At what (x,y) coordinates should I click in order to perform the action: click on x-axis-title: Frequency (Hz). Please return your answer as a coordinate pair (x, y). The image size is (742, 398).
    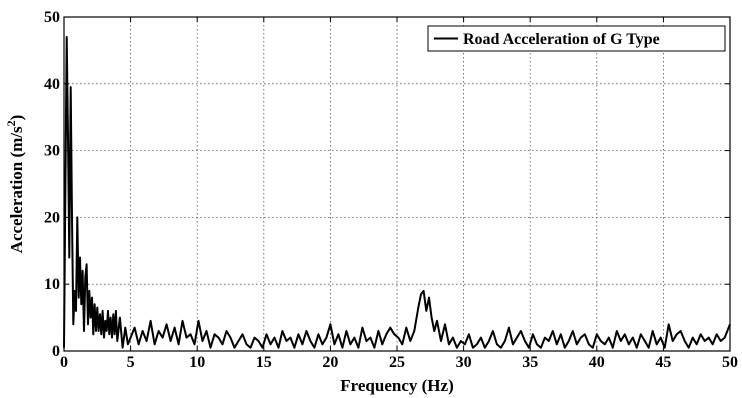
    Looking at the image, I should click on (396, 385).